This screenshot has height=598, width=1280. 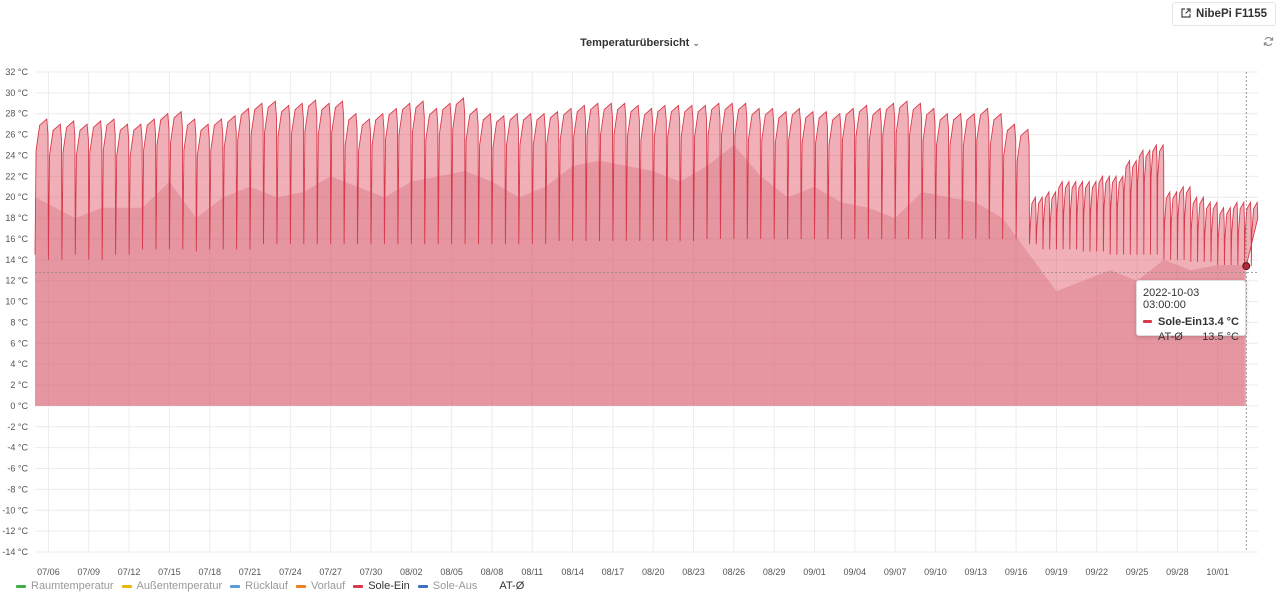 I want to click on y-tick-label: 20 °C, so click(x=16, y=197).